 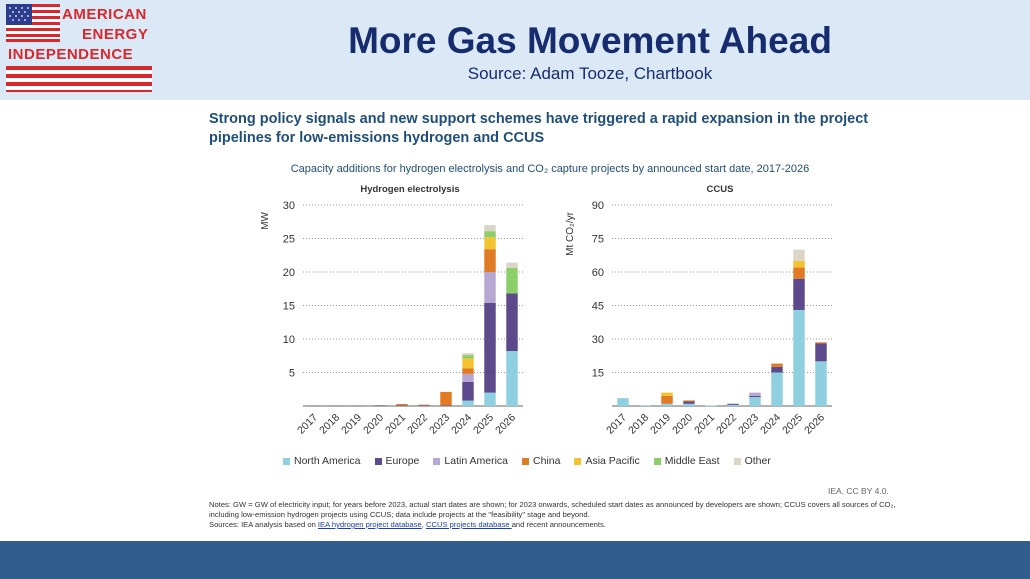 What do you see at coordinates (814, 424) in the screenshot?
I see `x-tick-label: 2026` at bounding box center [814, 424].